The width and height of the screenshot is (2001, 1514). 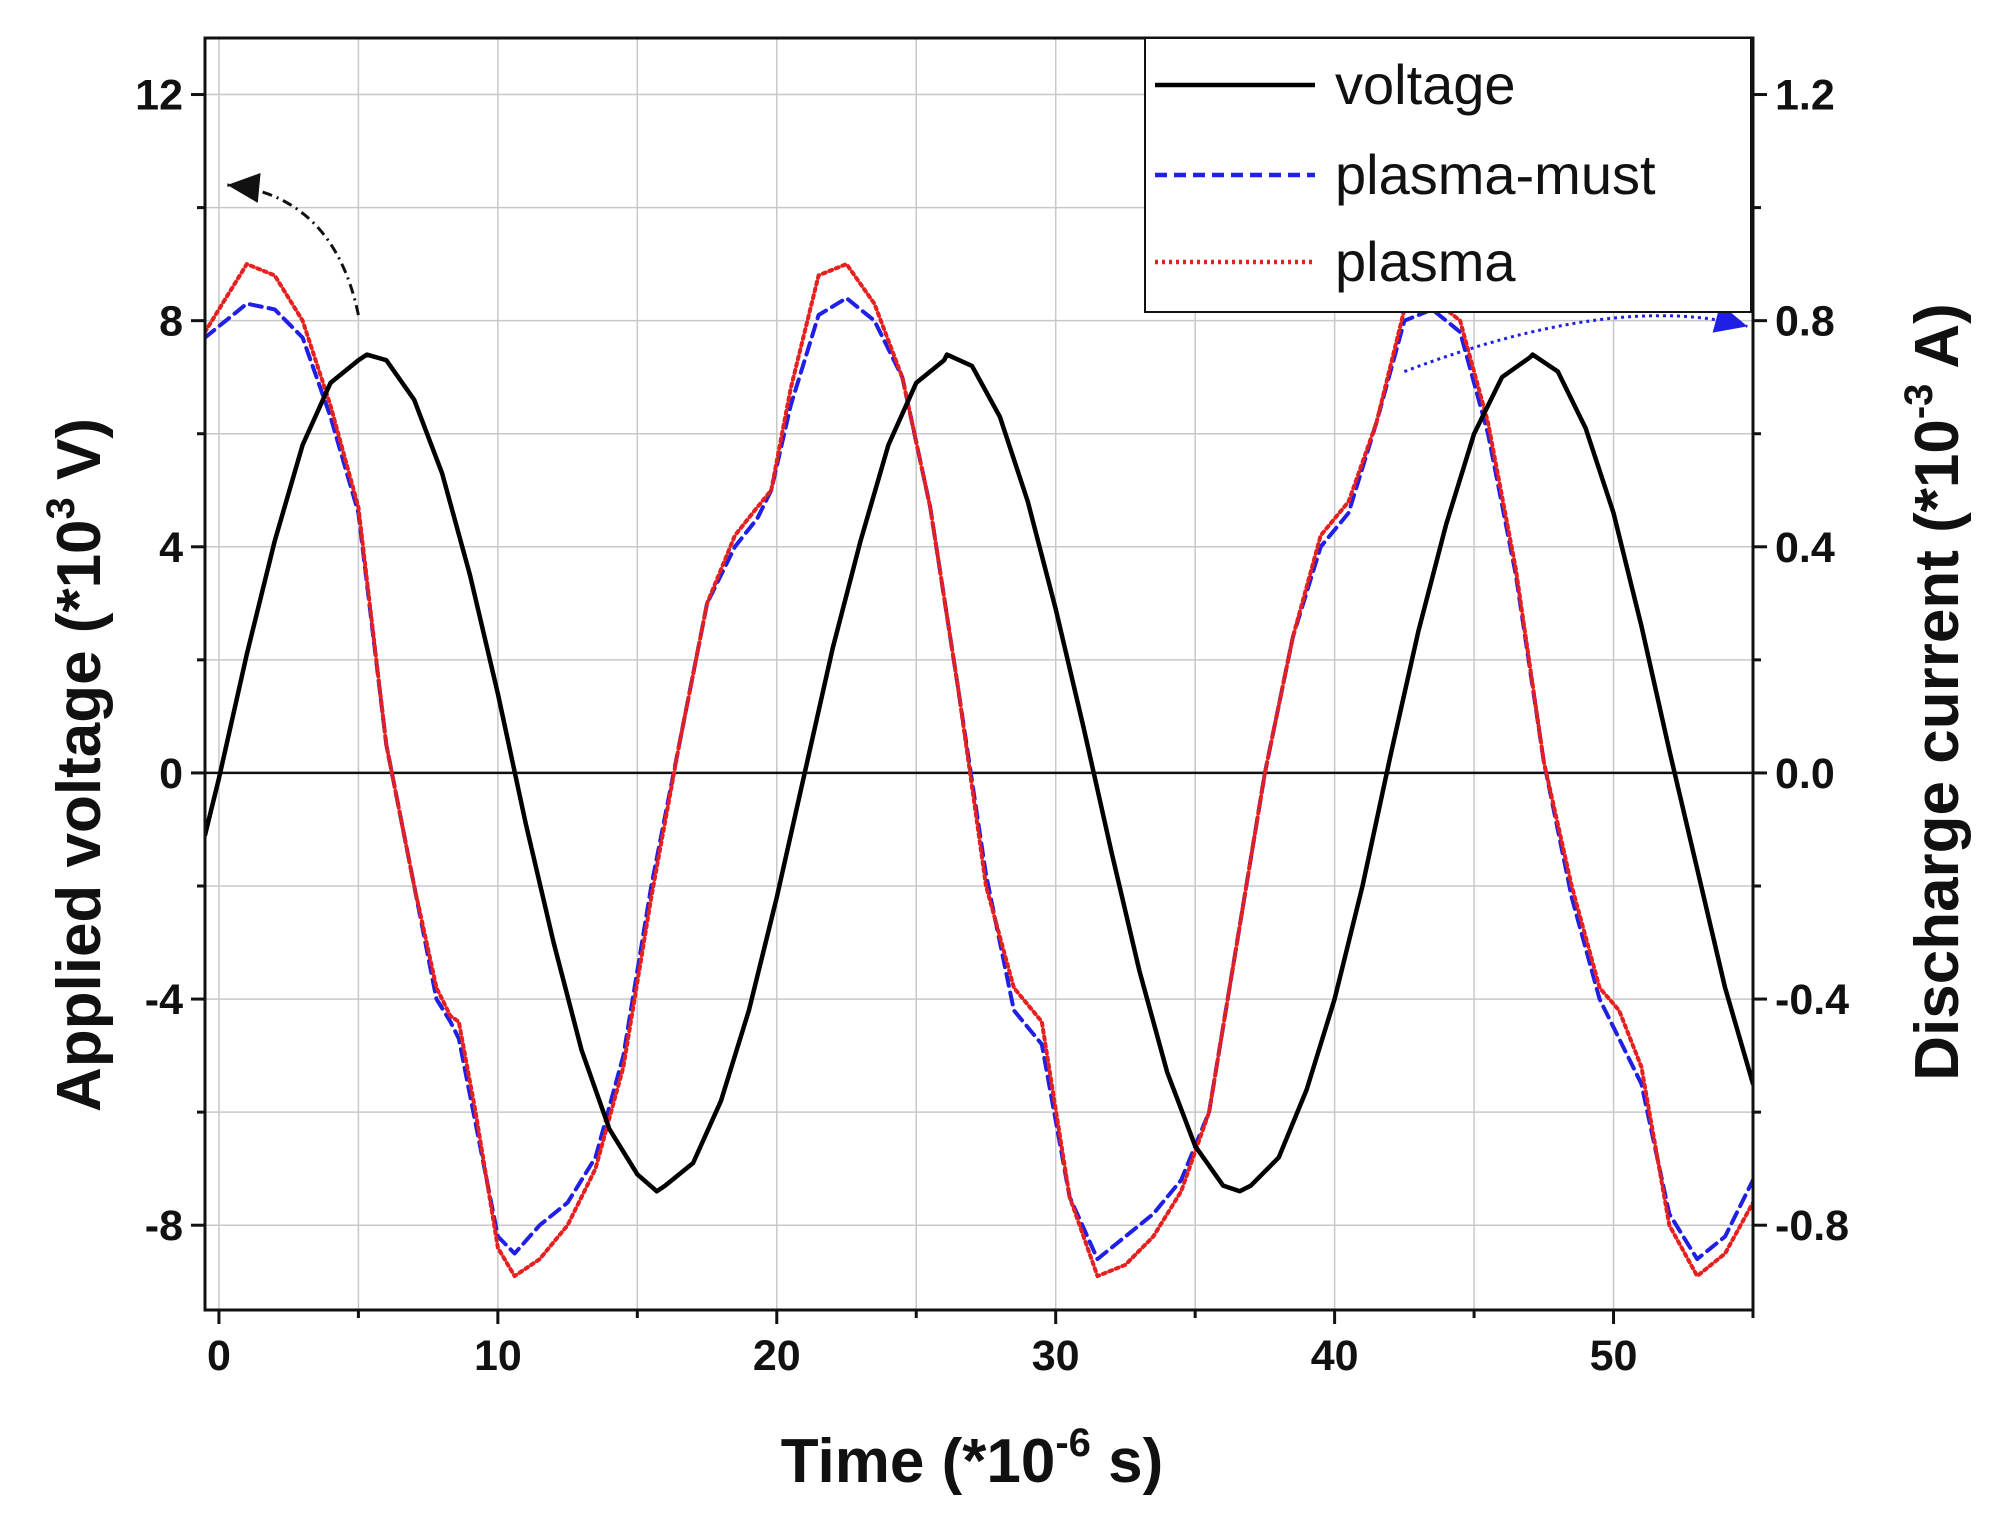 I want to click on y-left-tick-label: 4, so click(x=171, y=548).